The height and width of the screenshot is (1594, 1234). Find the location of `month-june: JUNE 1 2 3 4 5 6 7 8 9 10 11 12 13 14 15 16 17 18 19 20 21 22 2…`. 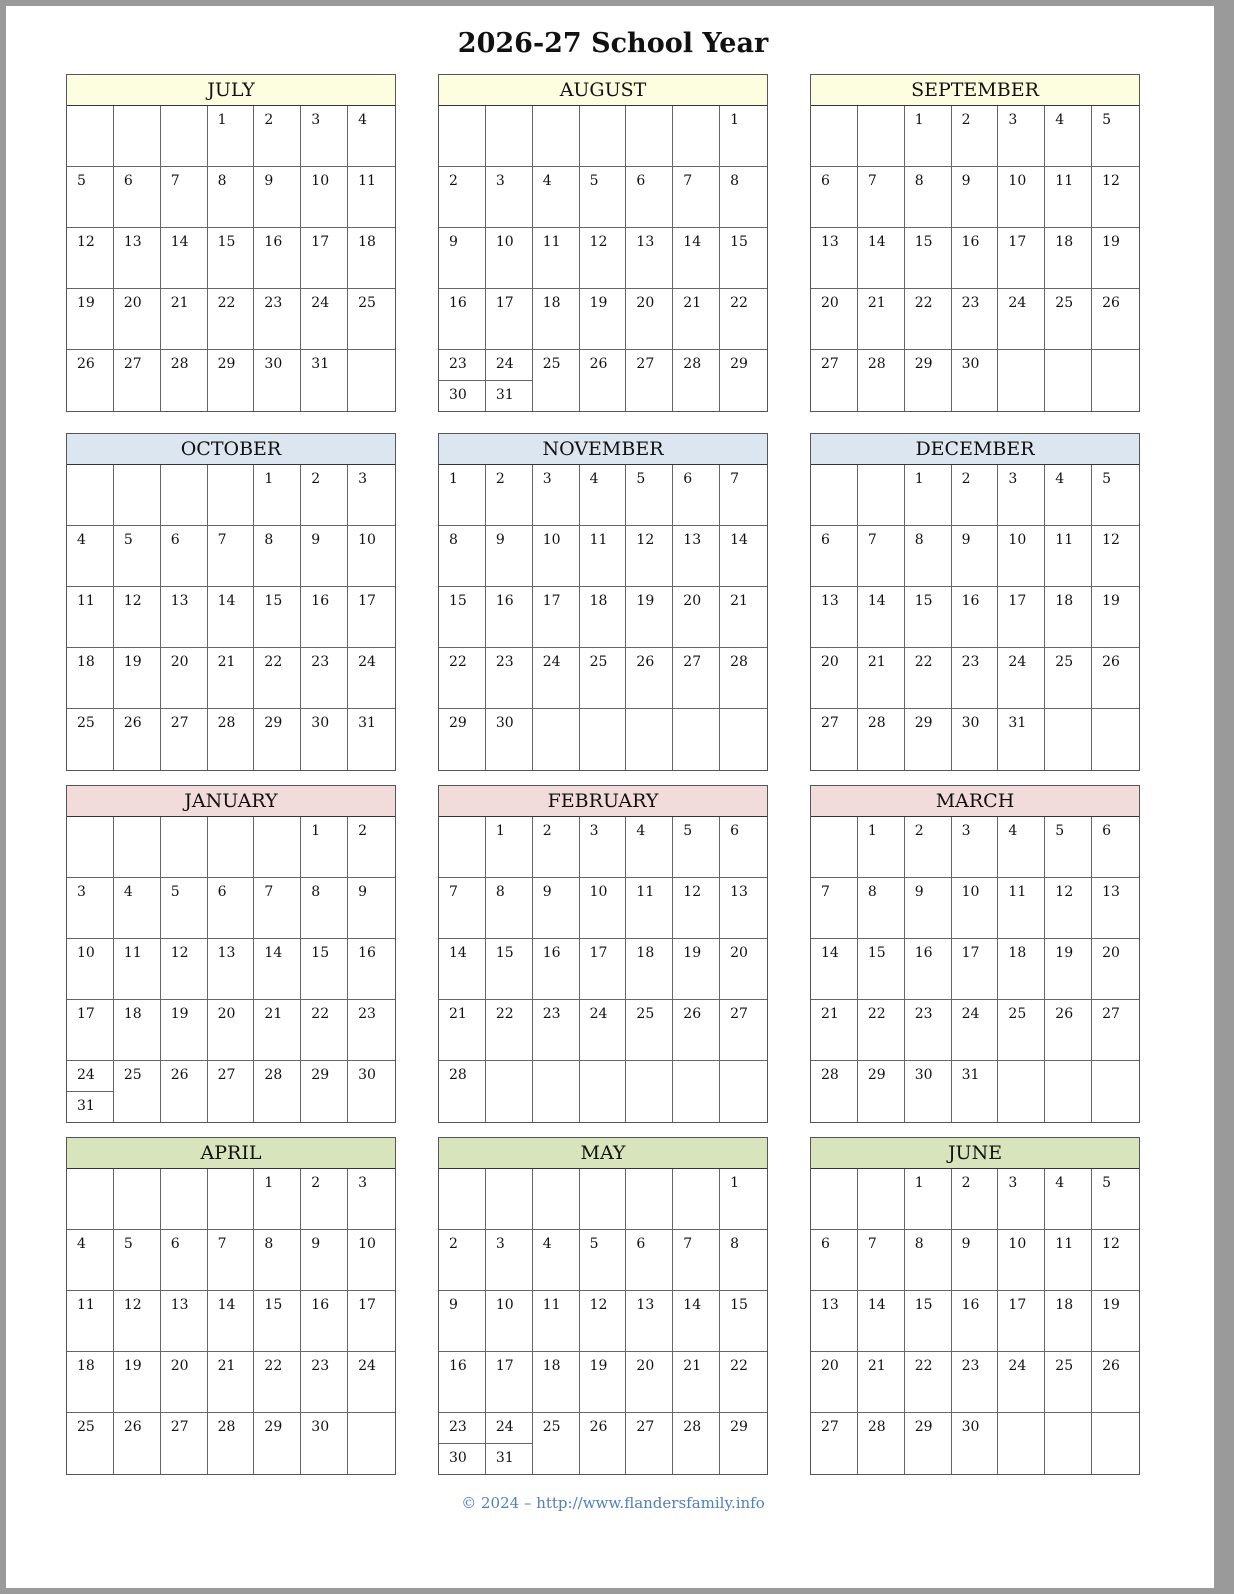

month-june: JUNE 1 2 3 4 5 6 7 8 9 10 11 12 13 14 15 16 17 18 19 20 21 22 2… is located at coordinates (975, 1306).